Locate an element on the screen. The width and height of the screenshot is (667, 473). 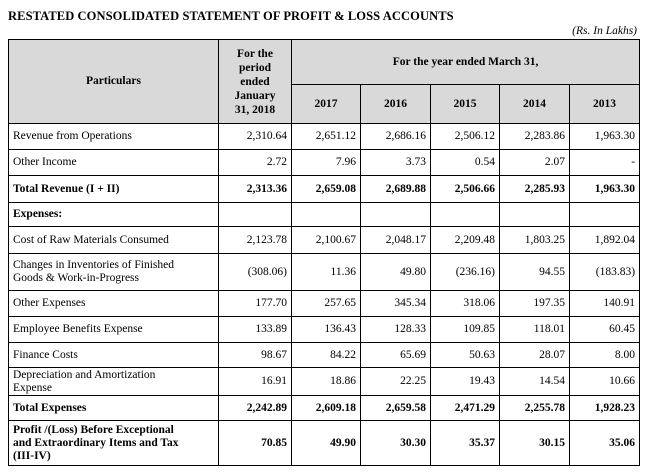
value-cell: 2,689.88 is located at coordinates (395, 189).